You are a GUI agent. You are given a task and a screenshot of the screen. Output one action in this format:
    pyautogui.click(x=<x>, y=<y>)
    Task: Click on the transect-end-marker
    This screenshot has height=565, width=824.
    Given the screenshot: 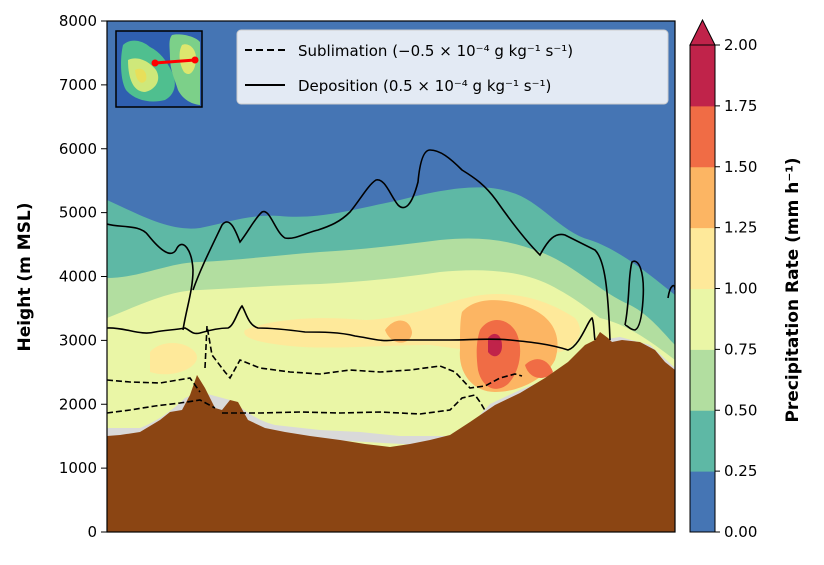 What is the action you would take?
    pyautogui.click(x=195, y=60)
    